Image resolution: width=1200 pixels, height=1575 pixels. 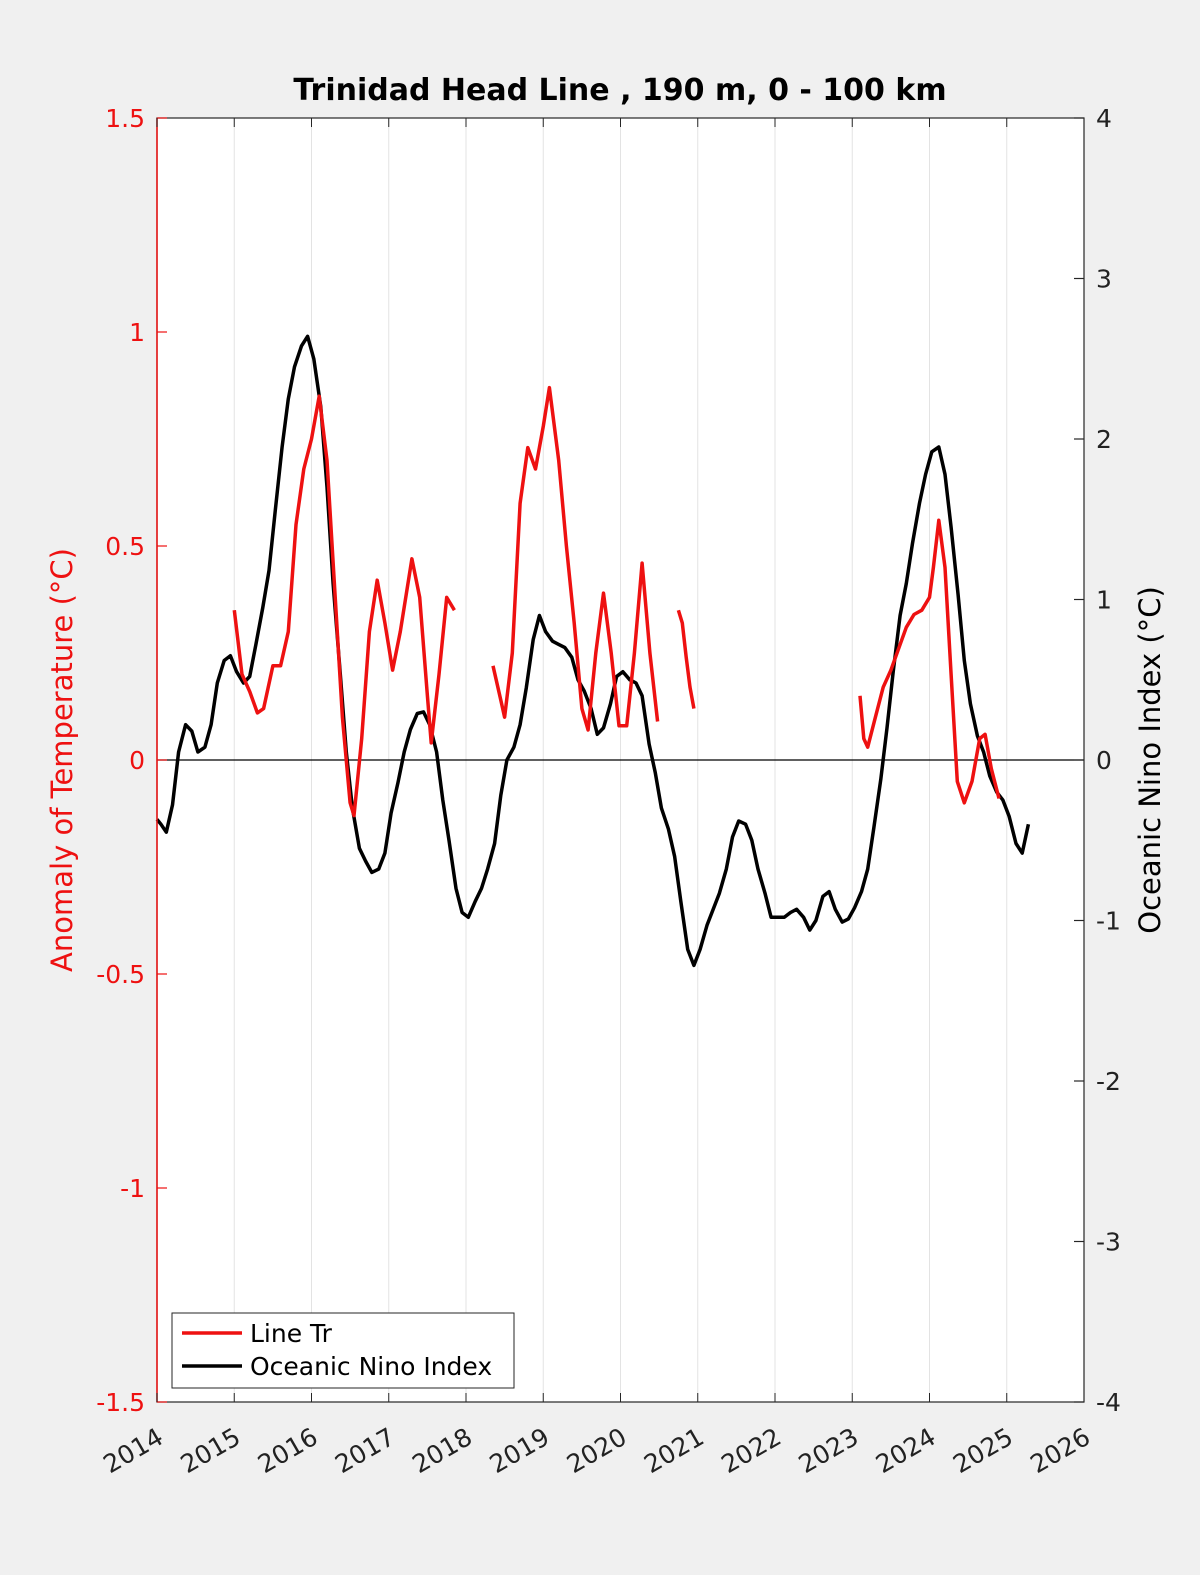 What do you see at coordinates (137, 332) in the screenshot?
I see `y-left-tick-label: 1` at bounding box center [137, 332].